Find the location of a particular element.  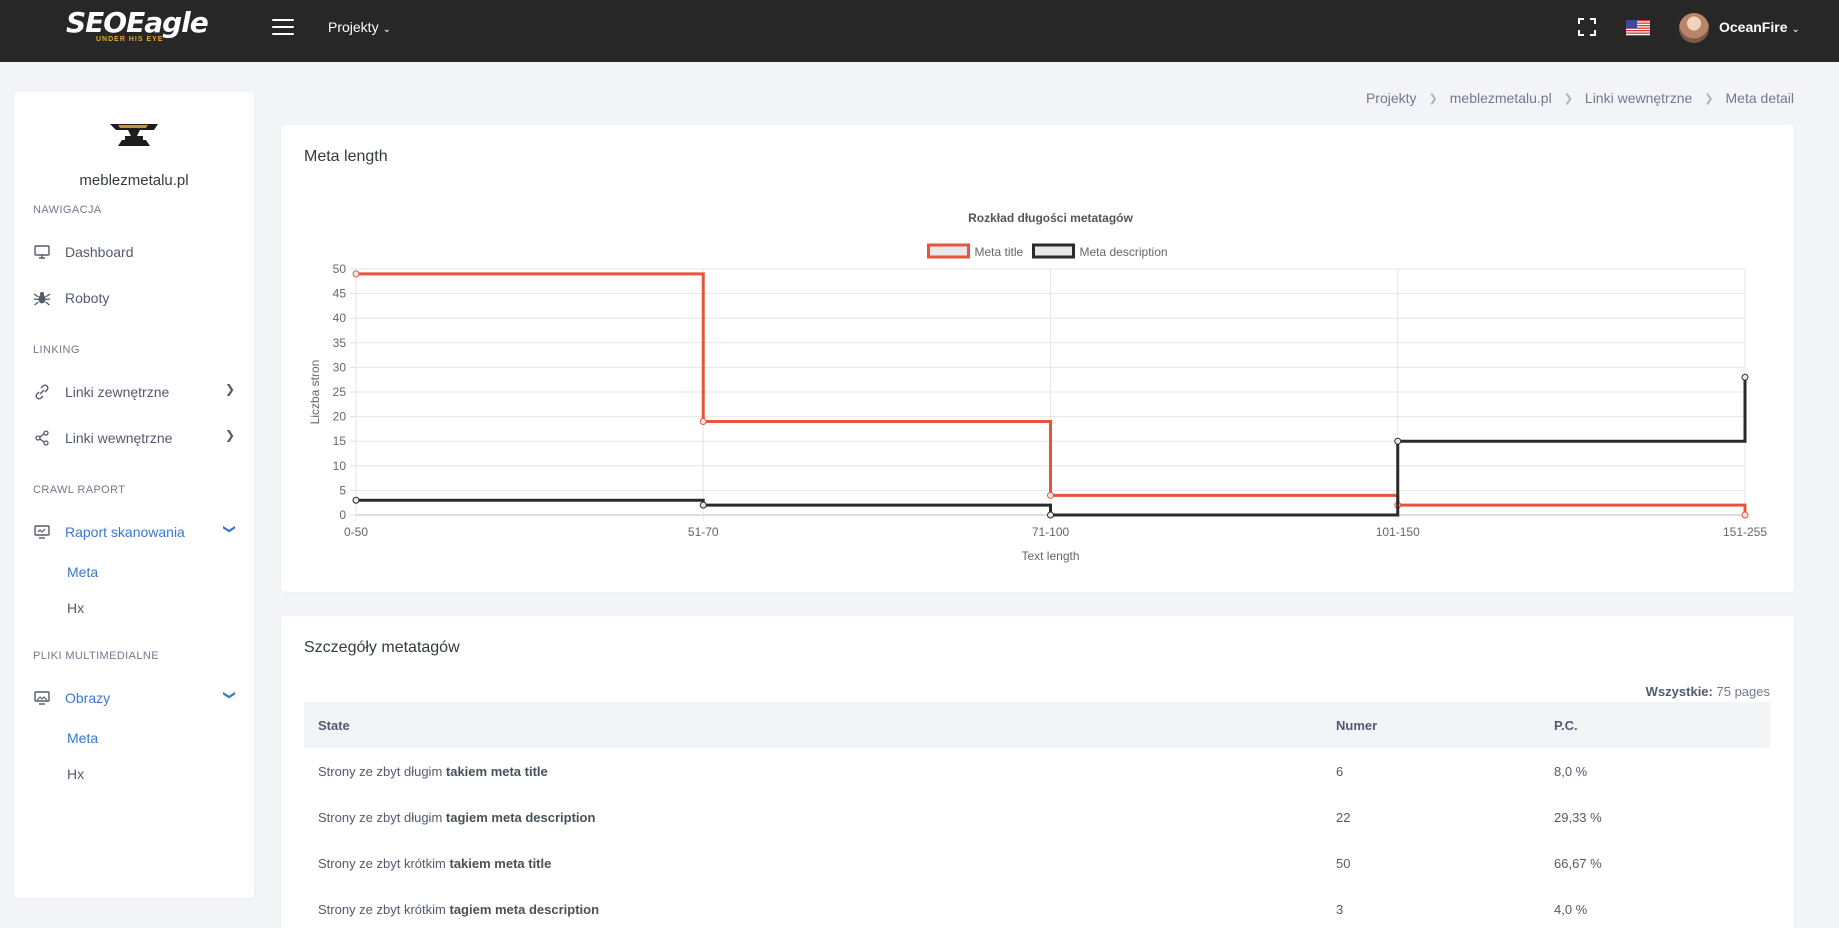

username: OceanFire is located at coordinates (1753, 27).